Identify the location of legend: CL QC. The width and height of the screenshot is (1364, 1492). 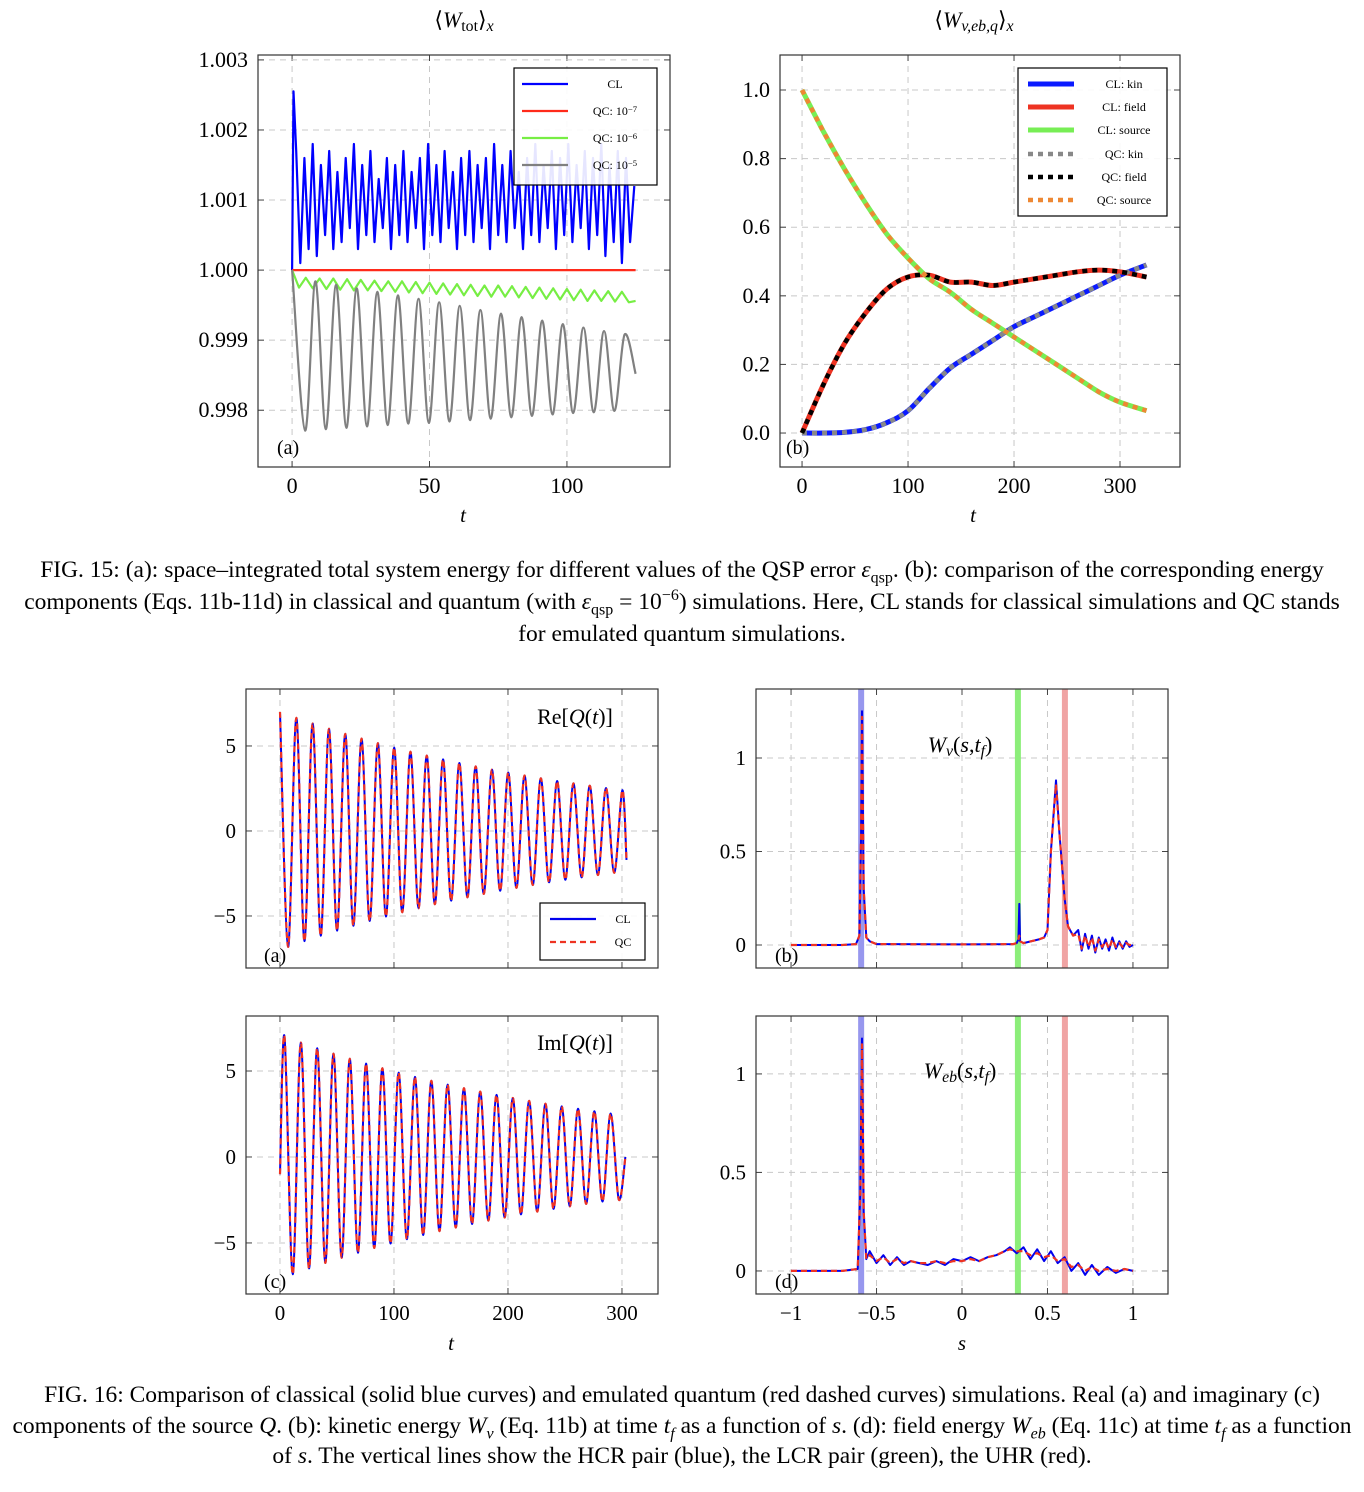
(592, 931).